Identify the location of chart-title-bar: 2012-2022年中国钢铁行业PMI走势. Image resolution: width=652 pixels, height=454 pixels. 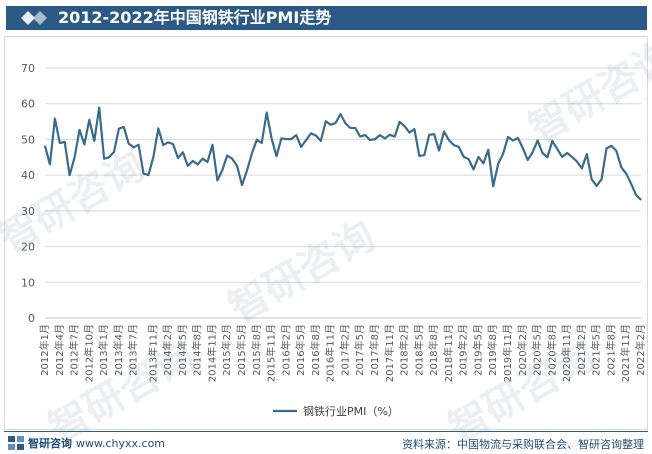
(326, 18).